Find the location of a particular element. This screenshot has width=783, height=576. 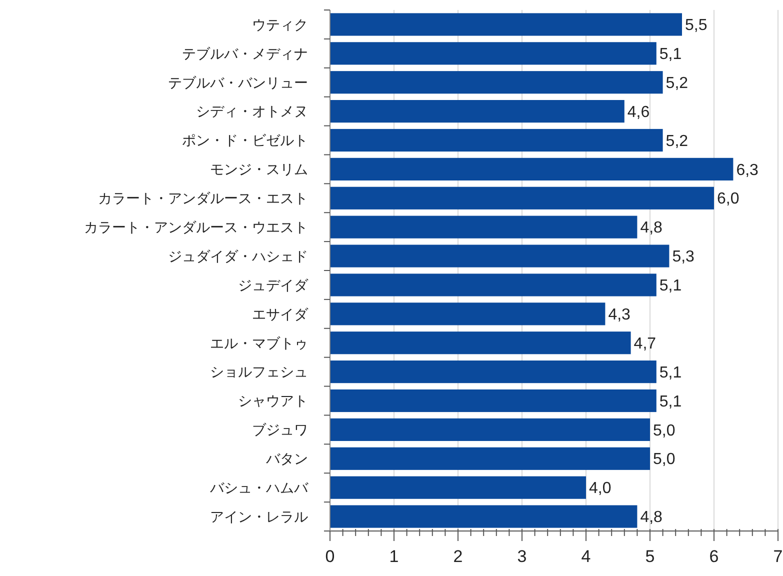

y-tick-label: シディ・オトメヌ is located at coordinates (252, 112).